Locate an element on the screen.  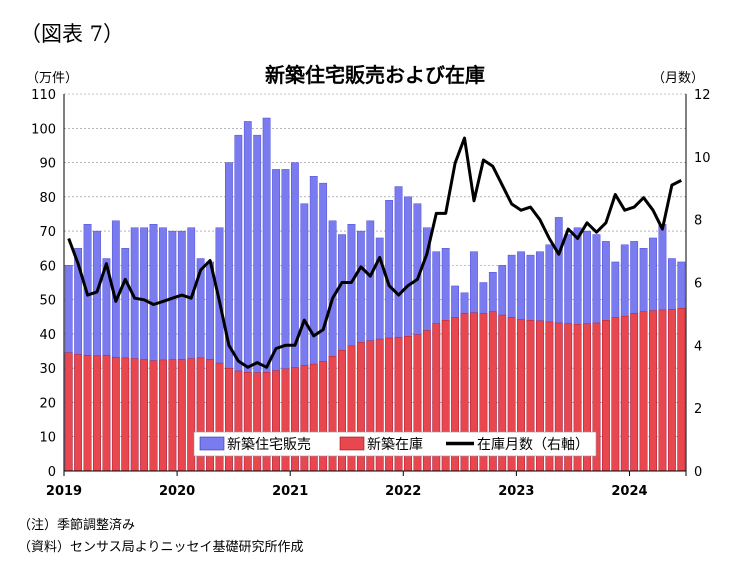
y-left-tick-label: 110 is located at coordinates (43, 95).